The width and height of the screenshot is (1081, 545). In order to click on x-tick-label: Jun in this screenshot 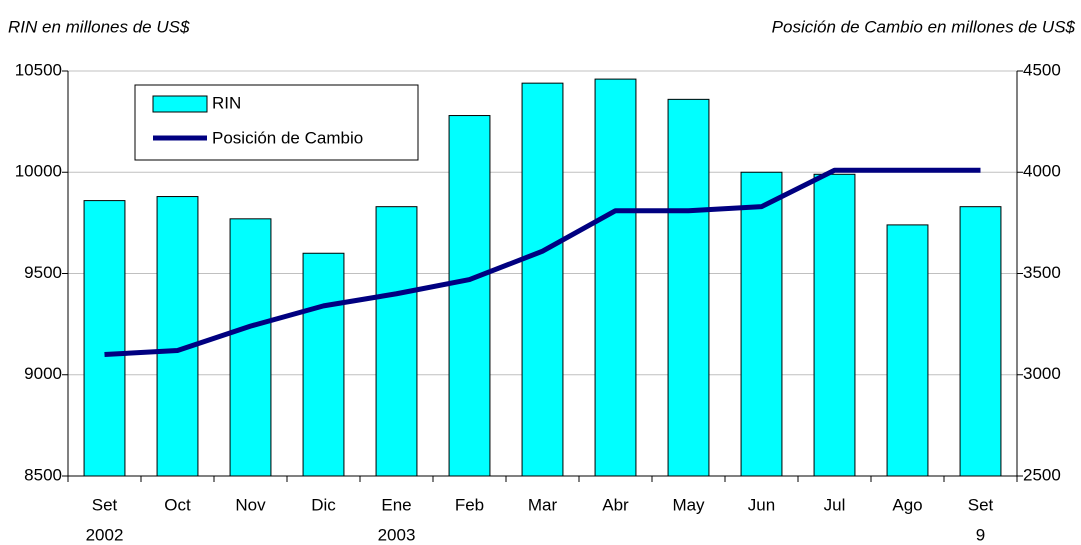, I will do `click(761, 504)`.